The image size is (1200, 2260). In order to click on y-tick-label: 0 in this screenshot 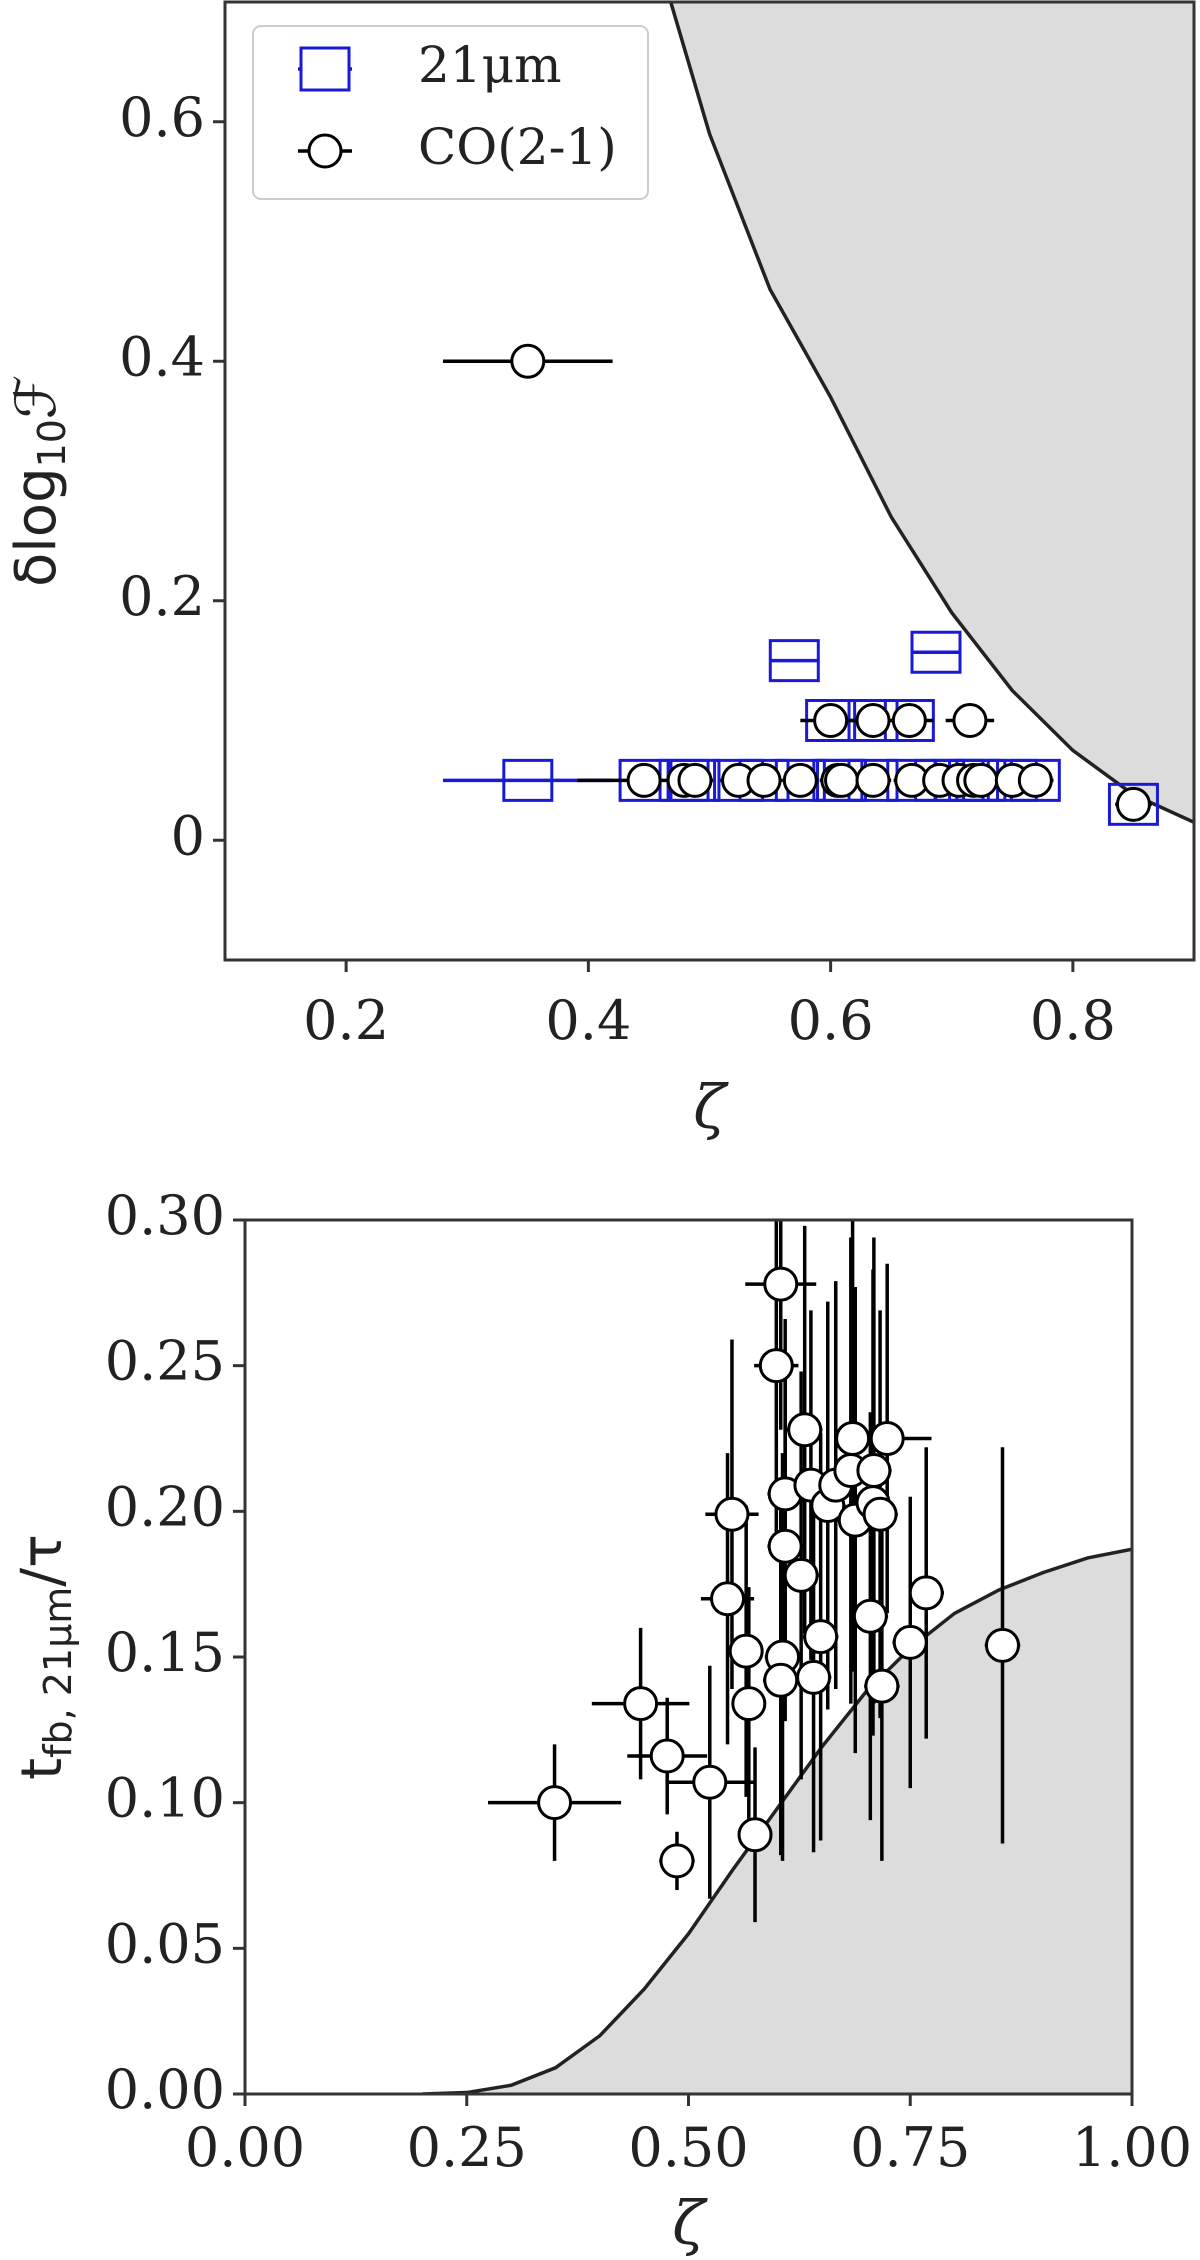, I will do `click(188, 835)`.